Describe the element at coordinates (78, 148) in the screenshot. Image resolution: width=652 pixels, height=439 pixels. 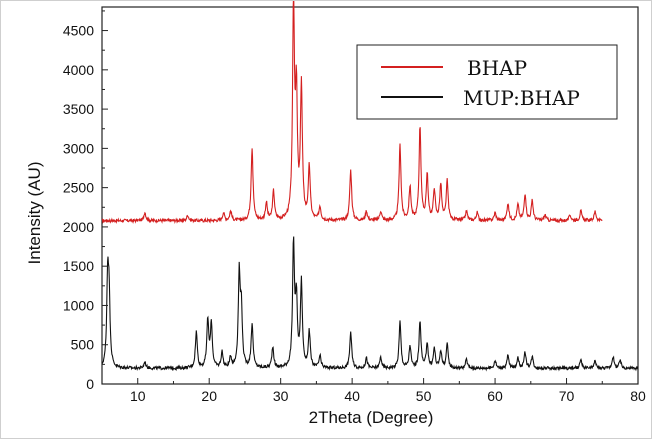
I see `y-tick-label-3000: 3000` at that location.